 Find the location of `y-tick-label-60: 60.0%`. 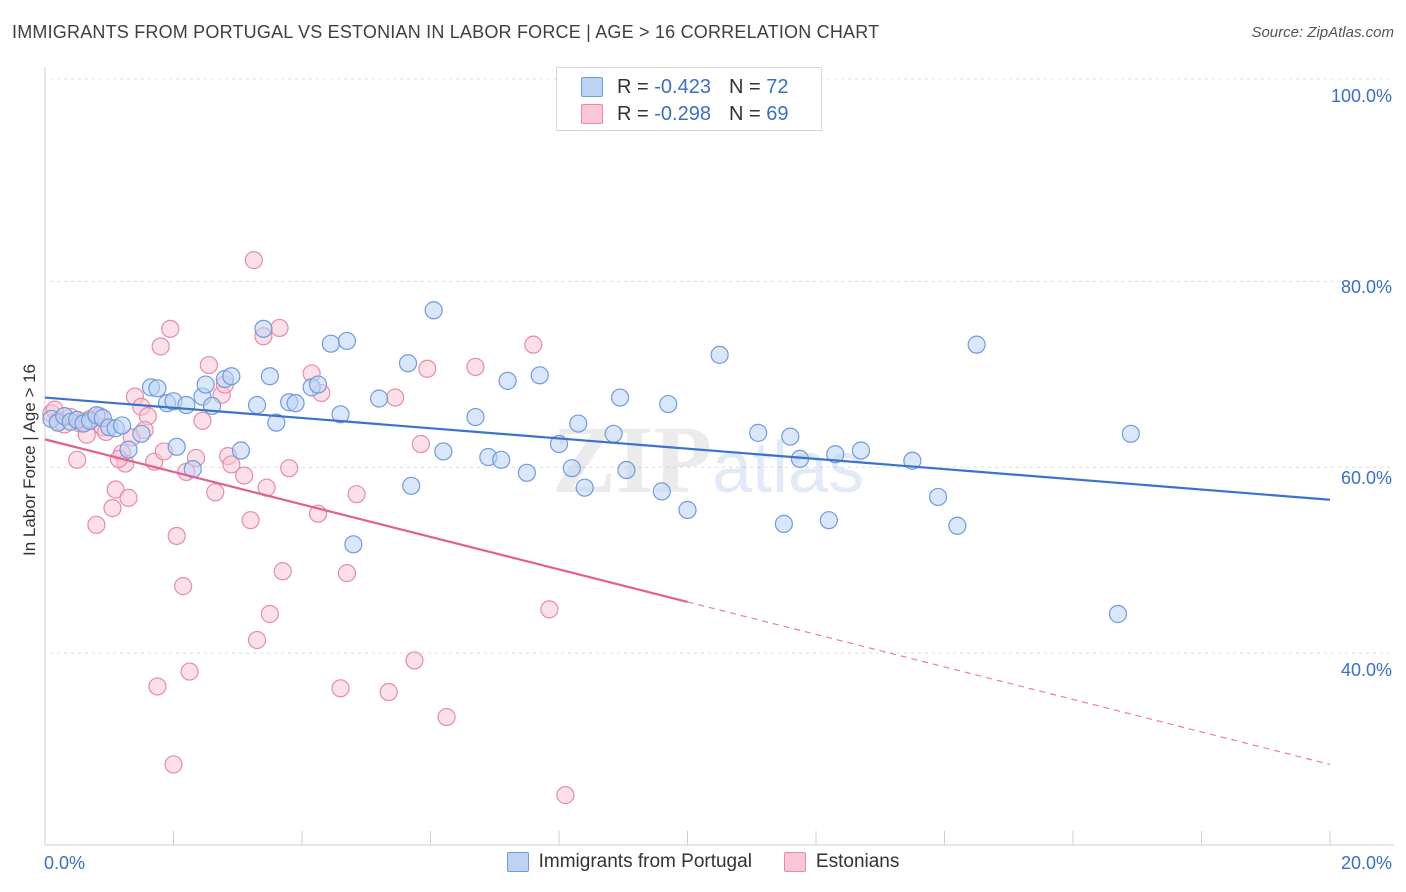

y-tick-label-60: 60.0% is located at coordinates (1366, 478).